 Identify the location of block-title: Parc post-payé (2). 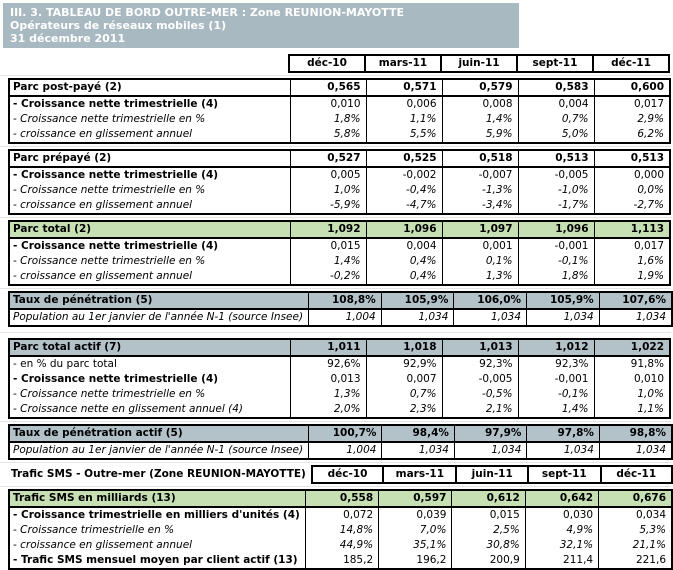
(149, 88).